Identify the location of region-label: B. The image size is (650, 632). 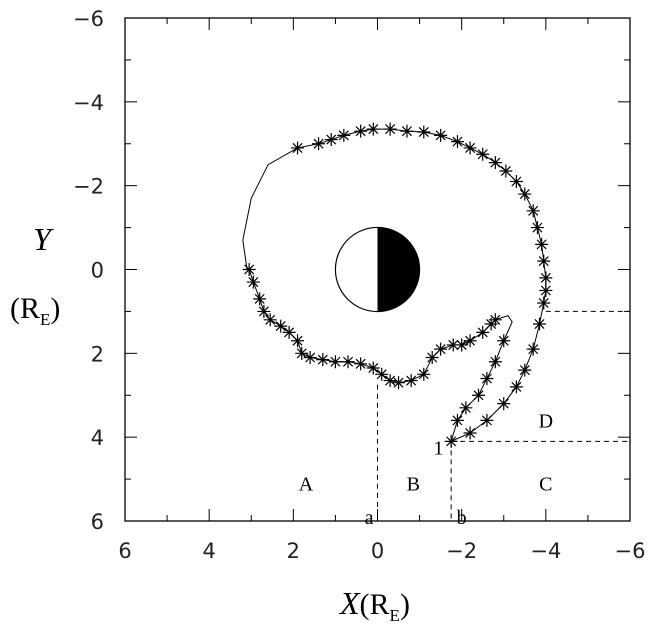
(413, 484).